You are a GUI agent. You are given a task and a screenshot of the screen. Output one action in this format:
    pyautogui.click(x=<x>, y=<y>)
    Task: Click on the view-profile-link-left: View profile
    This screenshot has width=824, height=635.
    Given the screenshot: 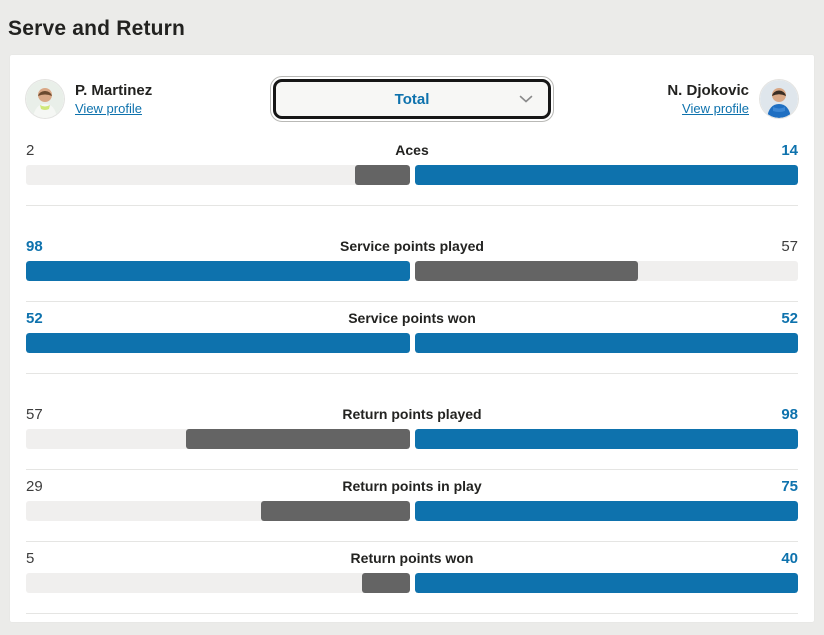 What is the action you would take?
    pyautogui.click(x=108, y=108)
    